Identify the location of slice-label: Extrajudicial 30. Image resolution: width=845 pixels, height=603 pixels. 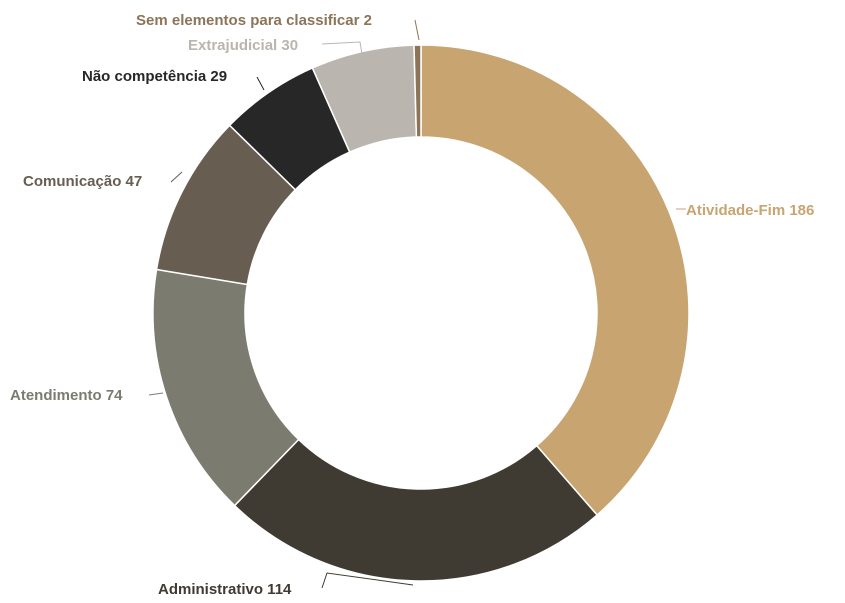
(243, 45).